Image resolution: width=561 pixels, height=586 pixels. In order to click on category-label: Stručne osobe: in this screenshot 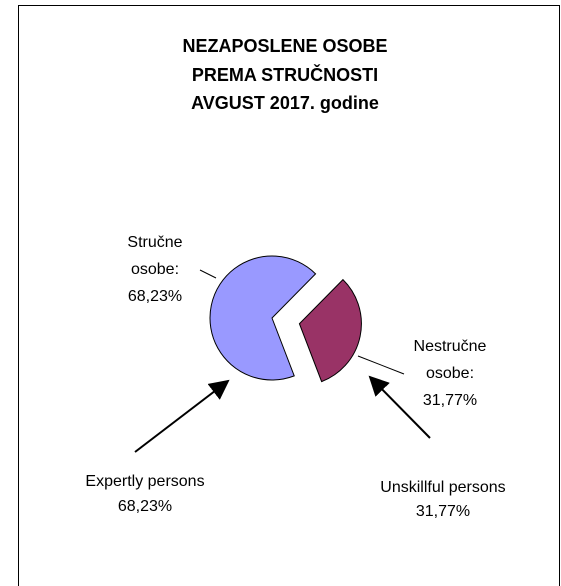, I will do `click(155, 256)`.